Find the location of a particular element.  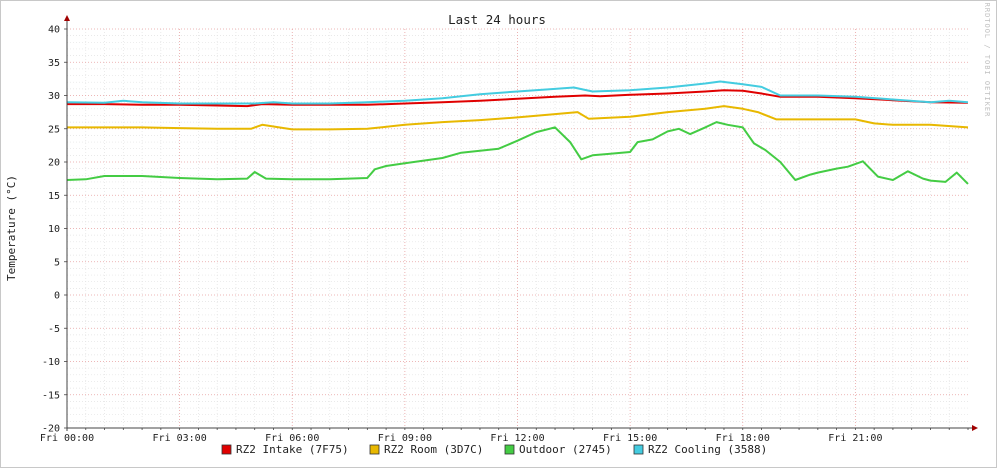

x-tick-label: Fri 21:00 is located at coordinates (855, 438).